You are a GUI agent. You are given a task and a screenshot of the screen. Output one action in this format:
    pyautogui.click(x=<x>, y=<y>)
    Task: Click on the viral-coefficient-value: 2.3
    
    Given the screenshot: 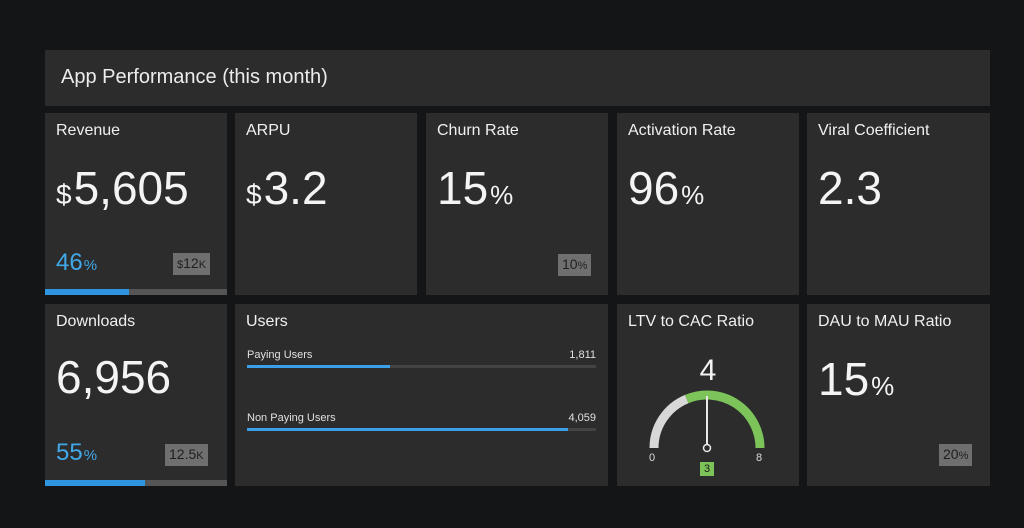 What is the action you would take?
    pyautogui.click(x=850, y=188)
    